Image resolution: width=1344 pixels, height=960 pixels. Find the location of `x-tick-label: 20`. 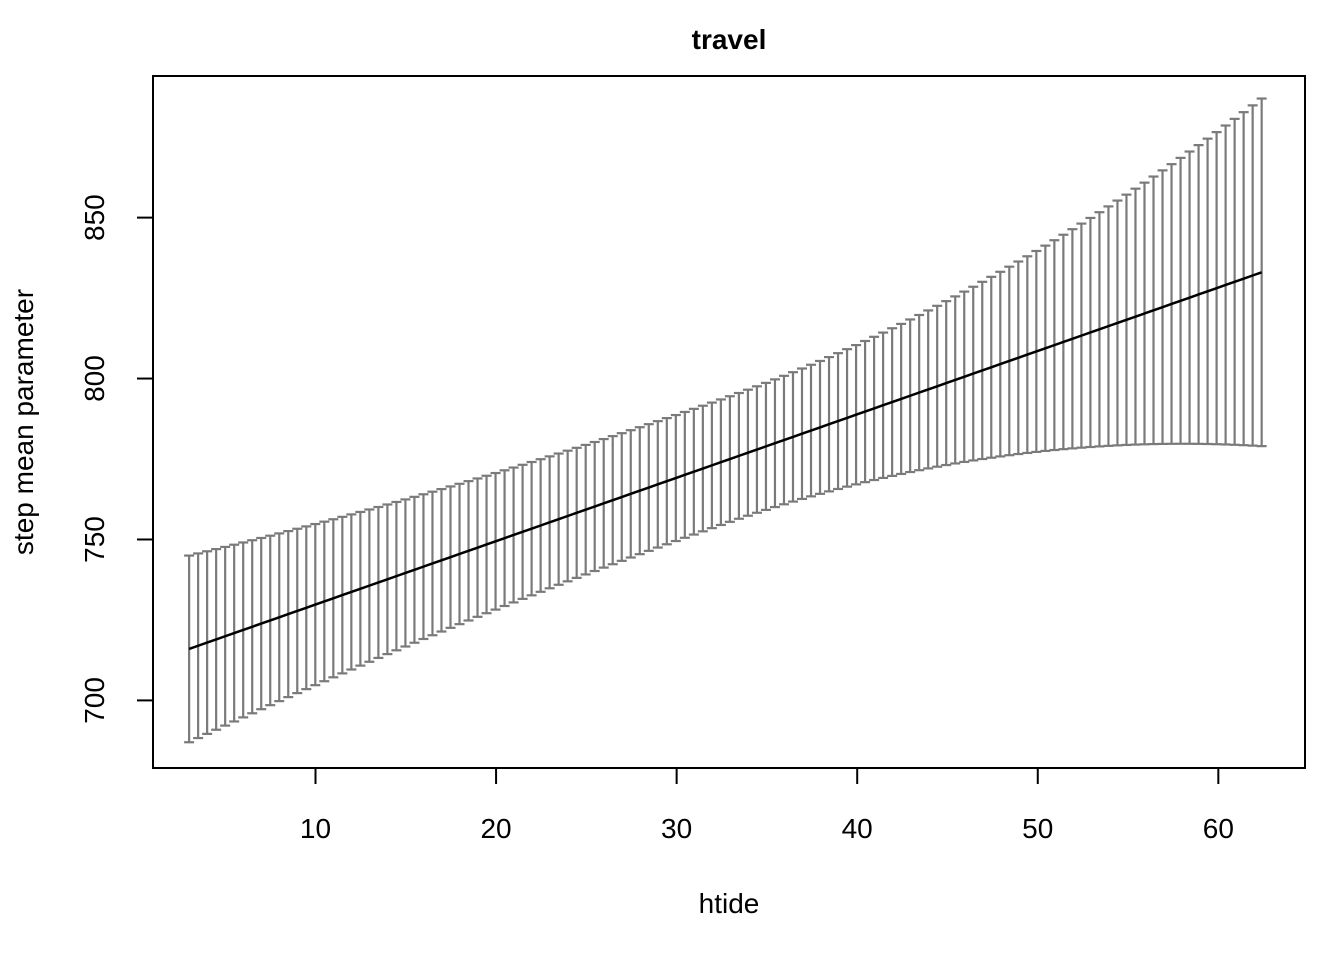

x-tick-label: 20 is located at coordinates (495, 828).